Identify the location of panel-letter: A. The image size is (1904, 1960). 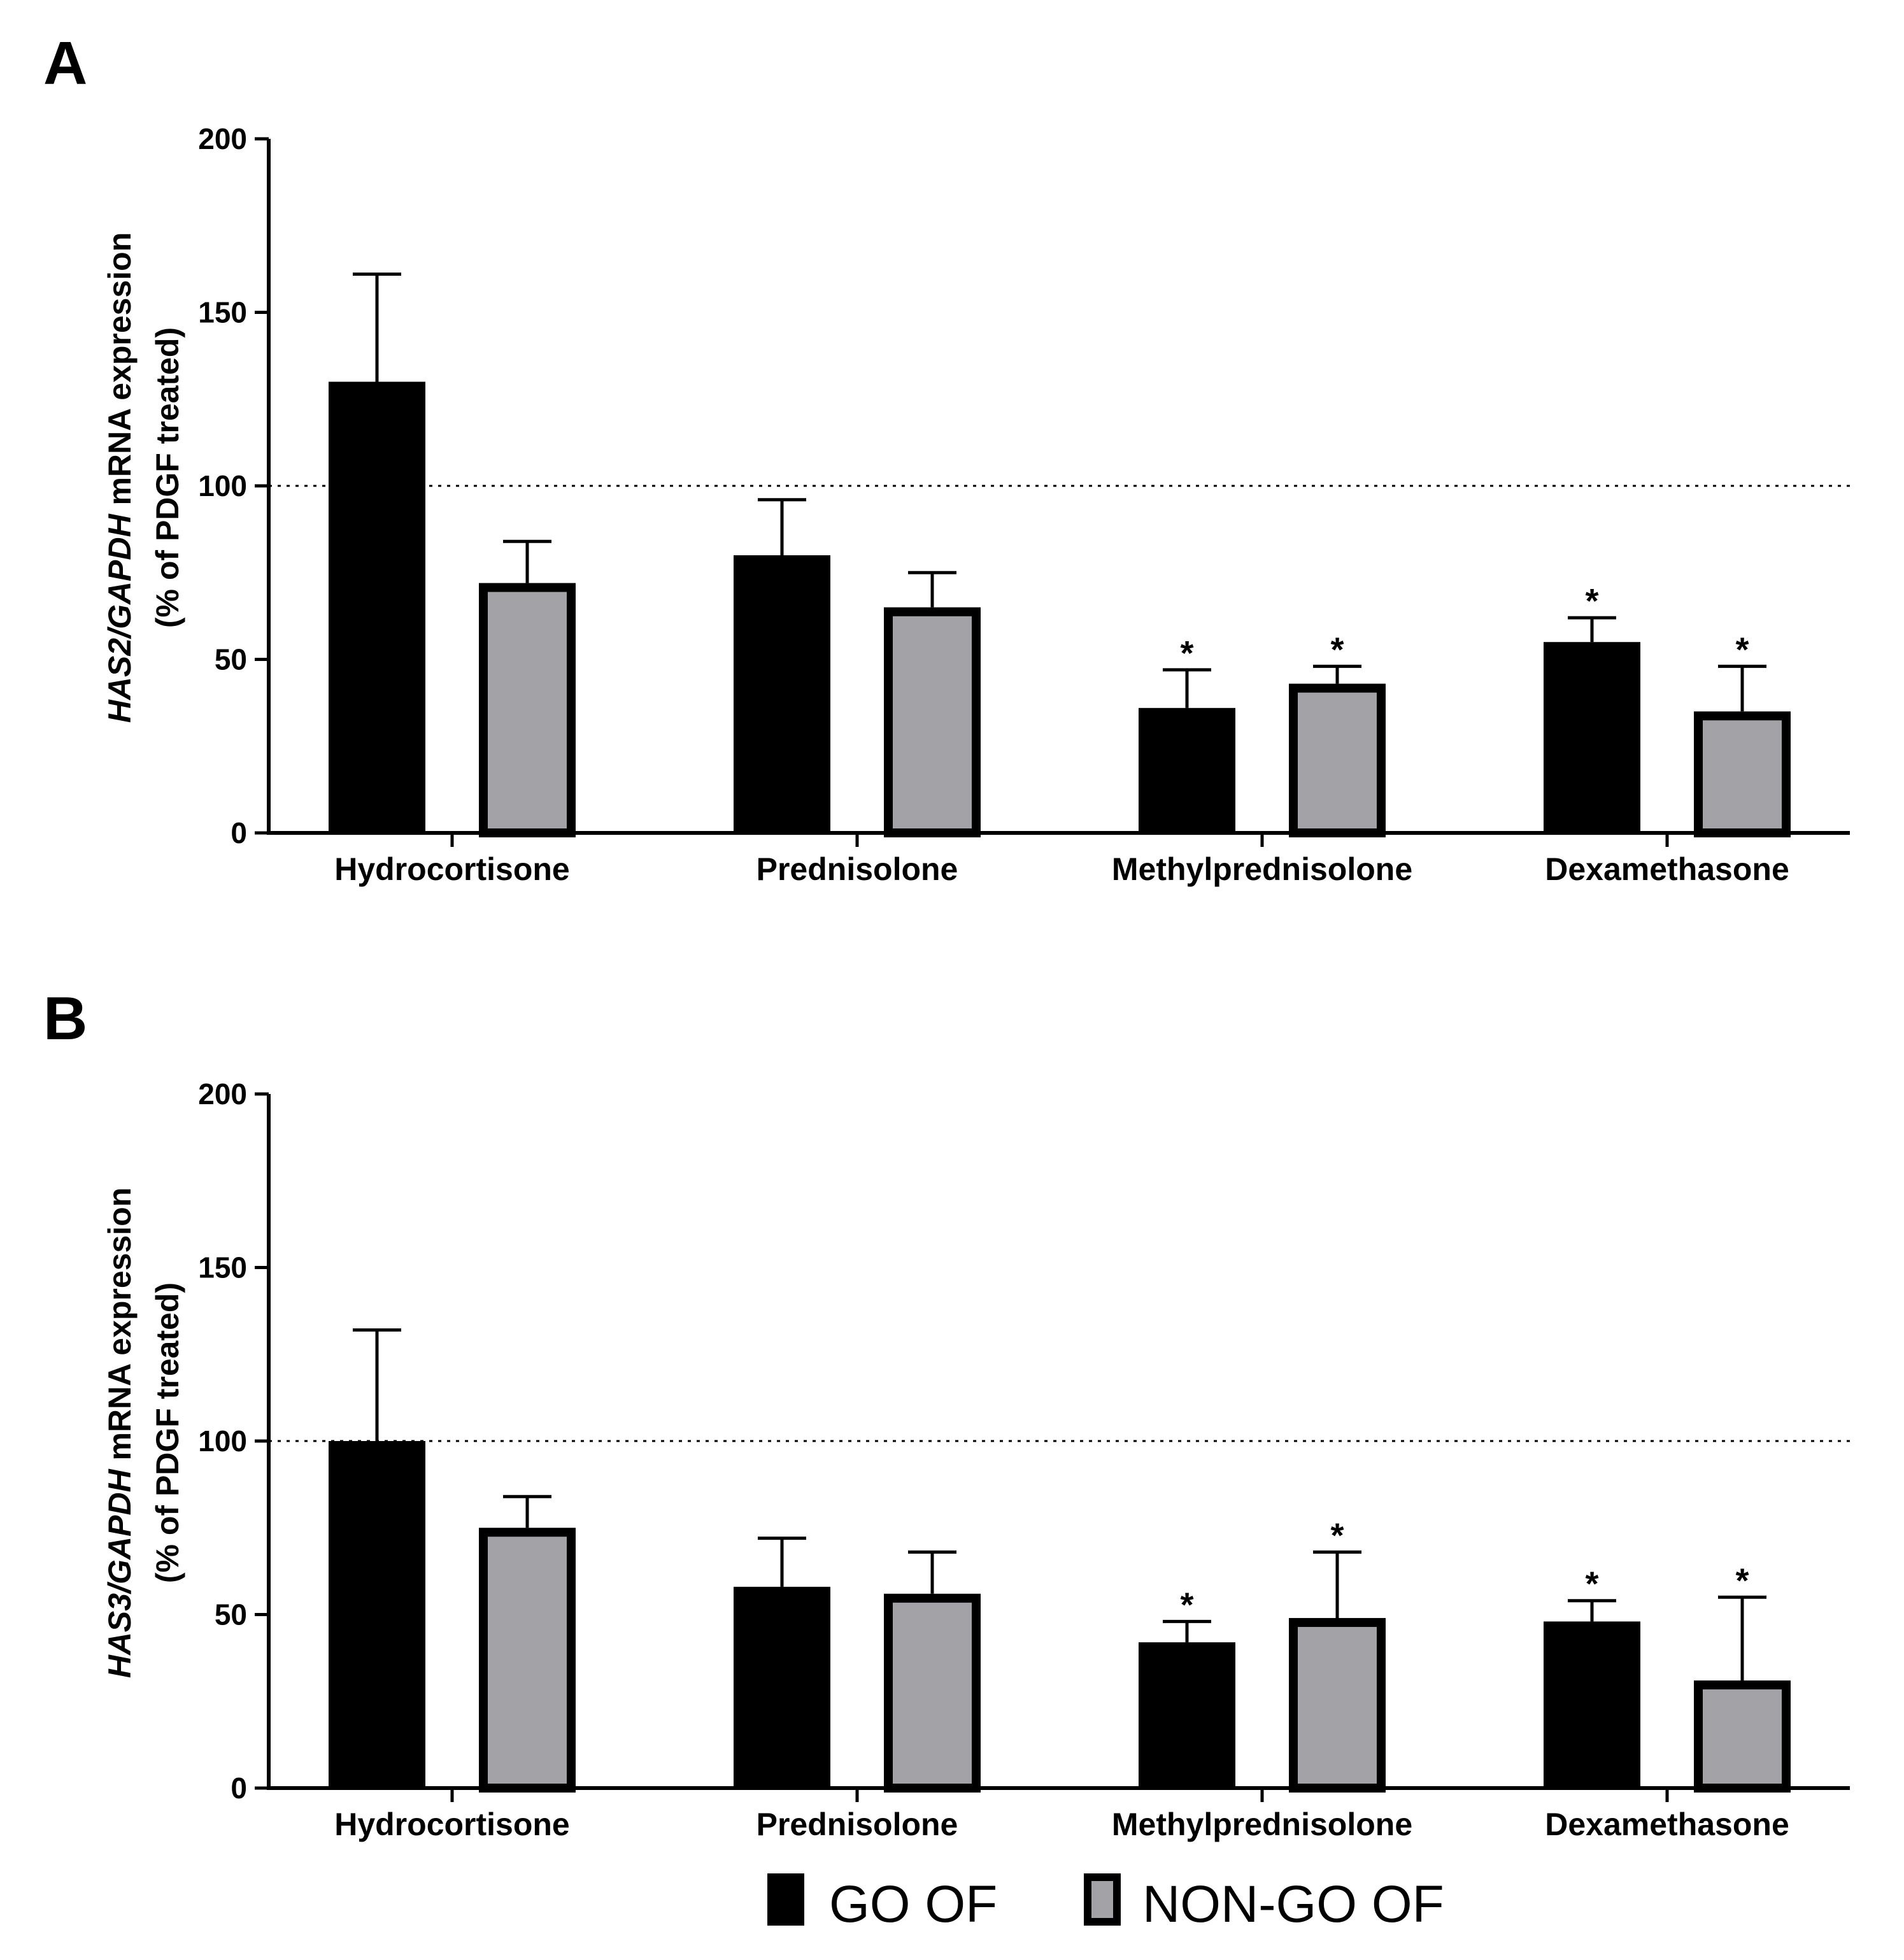
(65, 63).